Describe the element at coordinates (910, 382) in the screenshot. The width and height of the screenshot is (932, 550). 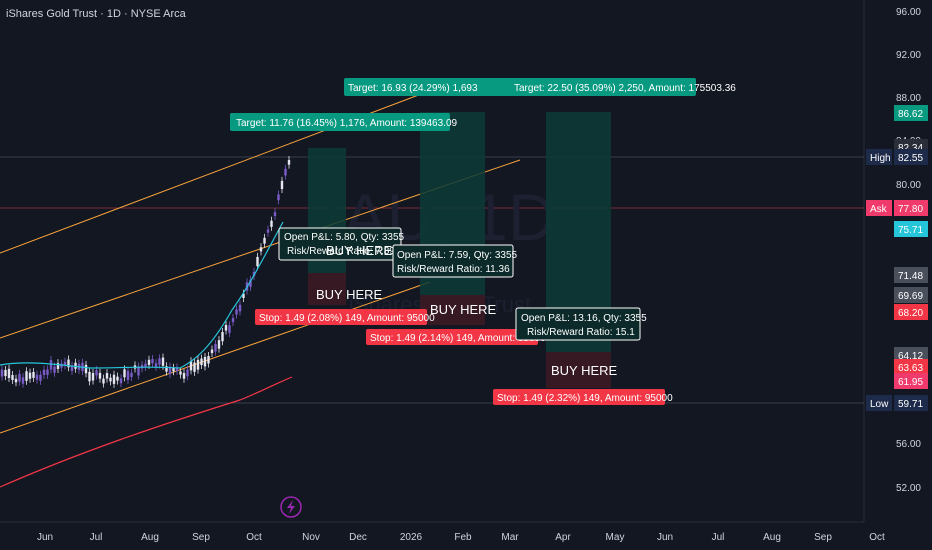
I see `price-tag-value: 61.95` at that location.